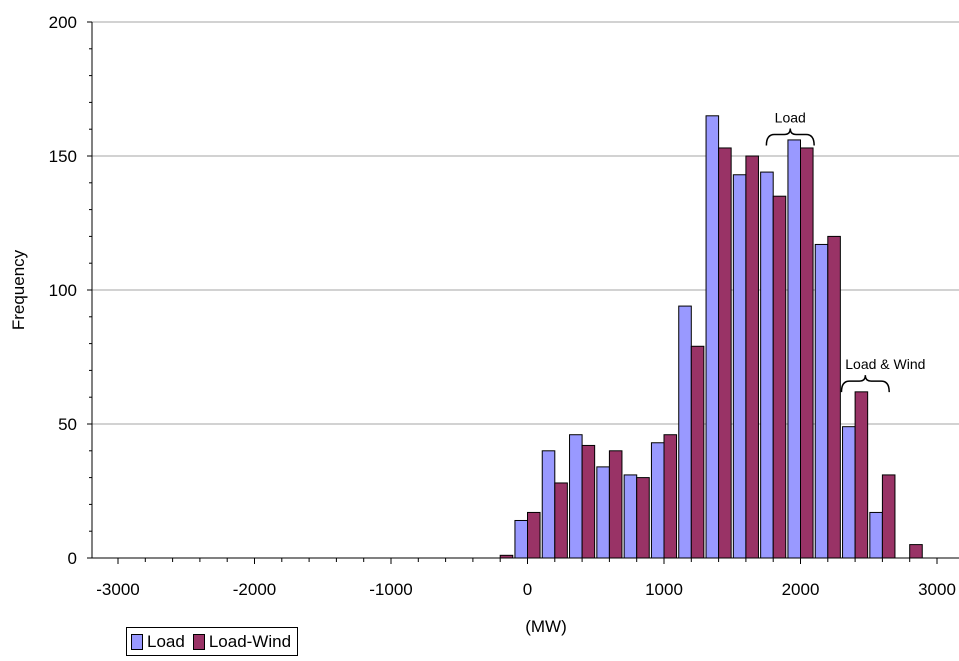 This screenshot has height=661, width=959. What do you see at coordinates (250, 641) in the screenshot?
I see `legend-label-load-wind: Load-Wind` at bounding box center [250, 641].